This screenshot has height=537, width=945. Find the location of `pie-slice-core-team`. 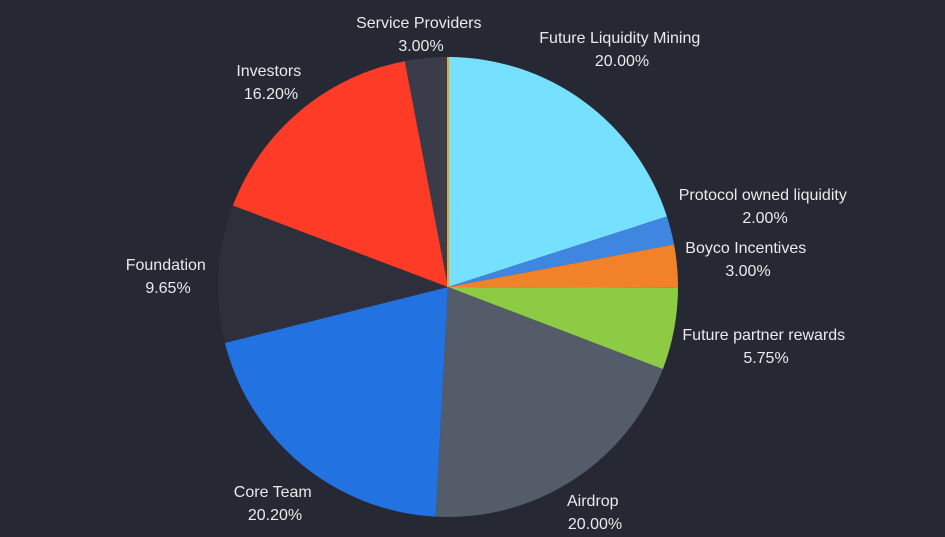

pie-slice-core-team is located at coordinates (336, 402).